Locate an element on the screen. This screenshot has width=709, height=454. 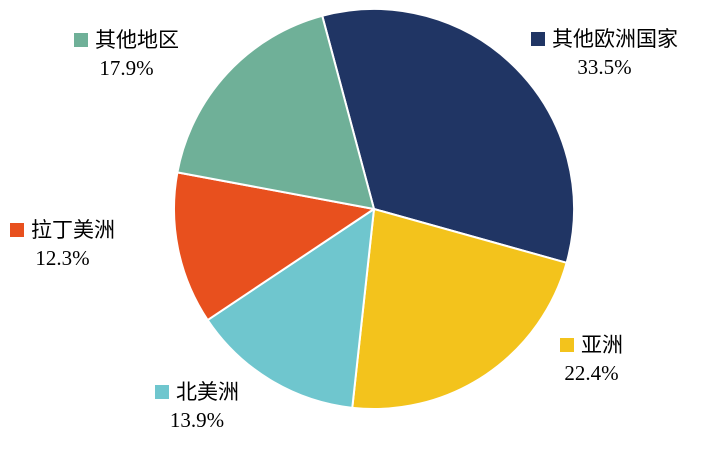
legend-latin-america: 拉丁美洲 12.3% is located at coordinates (62, 244).